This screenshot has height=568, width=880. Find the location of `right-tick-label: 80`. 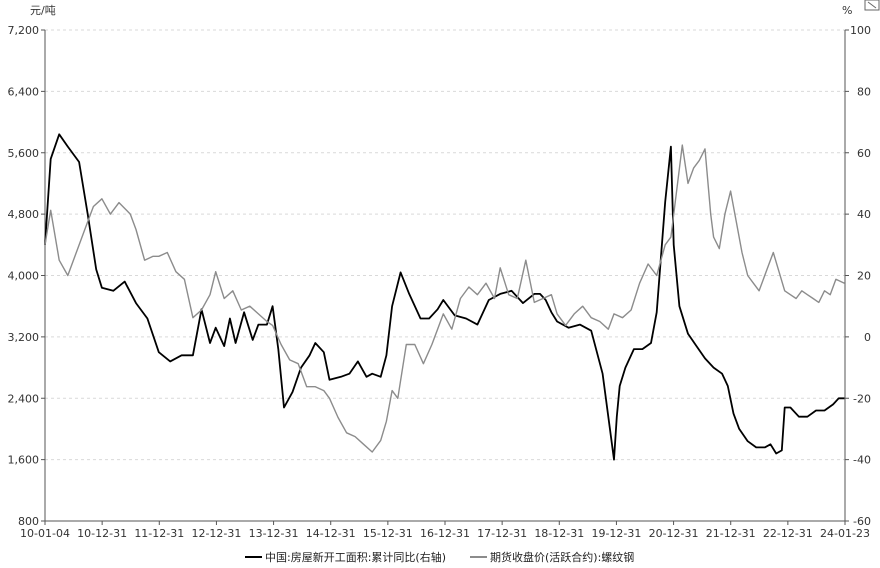

right-tick-label: 80 is located at coordinates (864, 91).